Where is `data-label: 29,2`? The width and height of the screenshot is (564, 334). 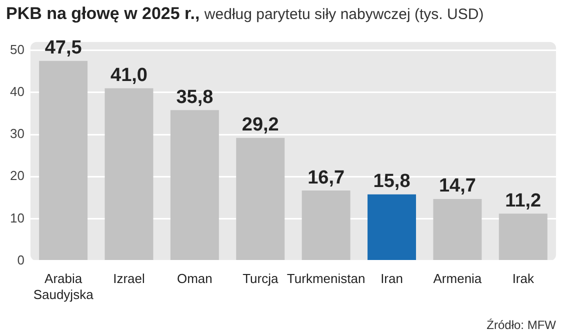
data-label: 29,2 is located at coordinates (260, 125).